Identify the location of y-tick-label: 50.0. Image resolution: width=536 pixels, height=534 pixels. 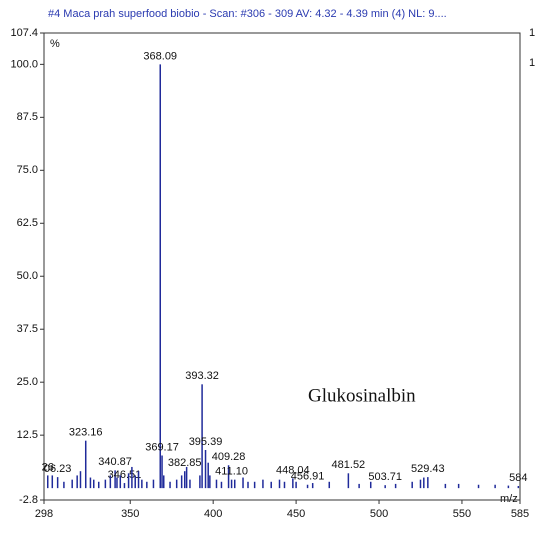
(27, 276).